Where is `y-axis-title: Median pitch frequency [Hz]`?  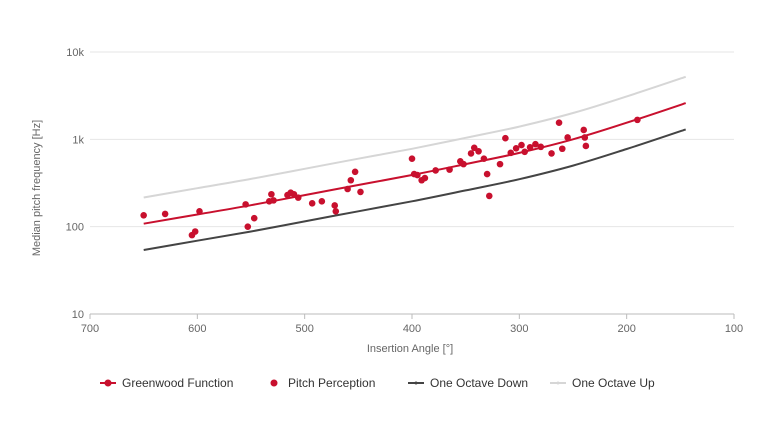 y-axis-title: Median pitch frequency [Hz] is located at coordinates (37, 188).